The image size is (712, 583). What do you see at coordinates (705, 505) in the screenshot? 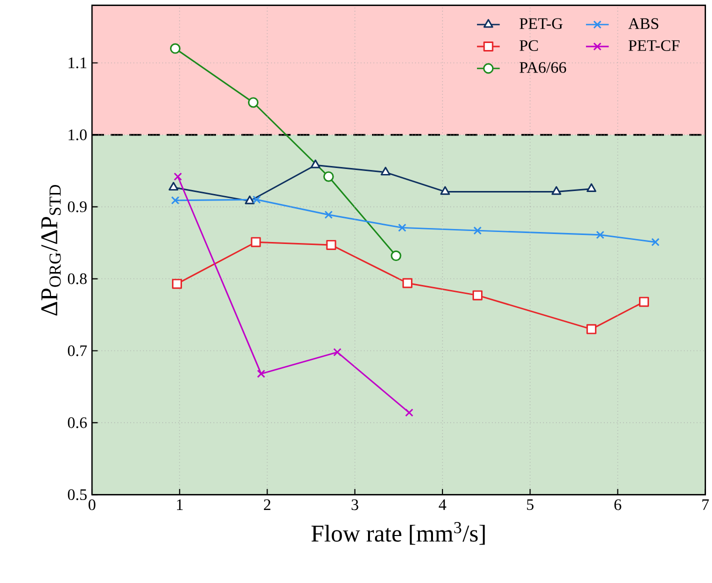
I see `x-tick-label: 7` at bounding box center [705, 505].